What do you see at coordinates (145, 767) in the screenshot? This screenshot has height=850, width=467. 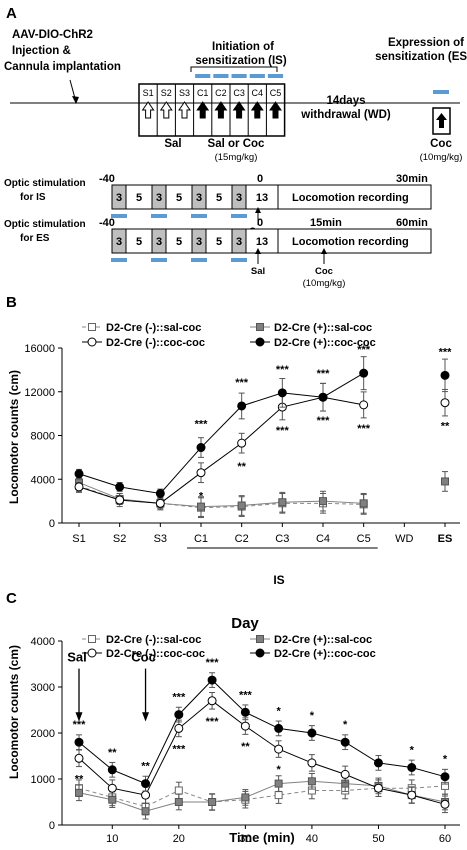 I see `sig-above: **` at bounding box center [145, 767].